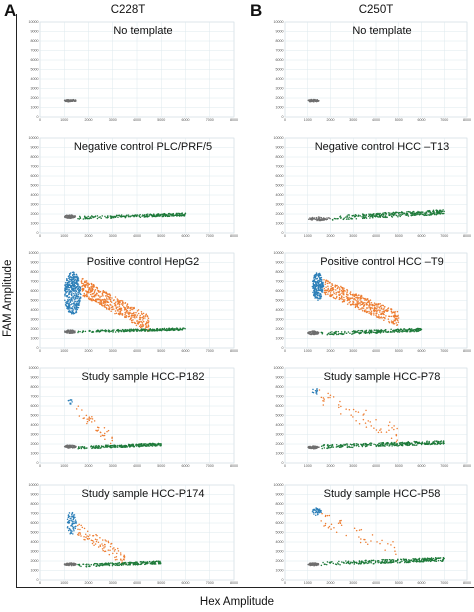 This screenshot has width=474, height=612. Describe the element at coordinates (35, 523) in the screenshot. I see `y-tick-label: 6000` at that location.